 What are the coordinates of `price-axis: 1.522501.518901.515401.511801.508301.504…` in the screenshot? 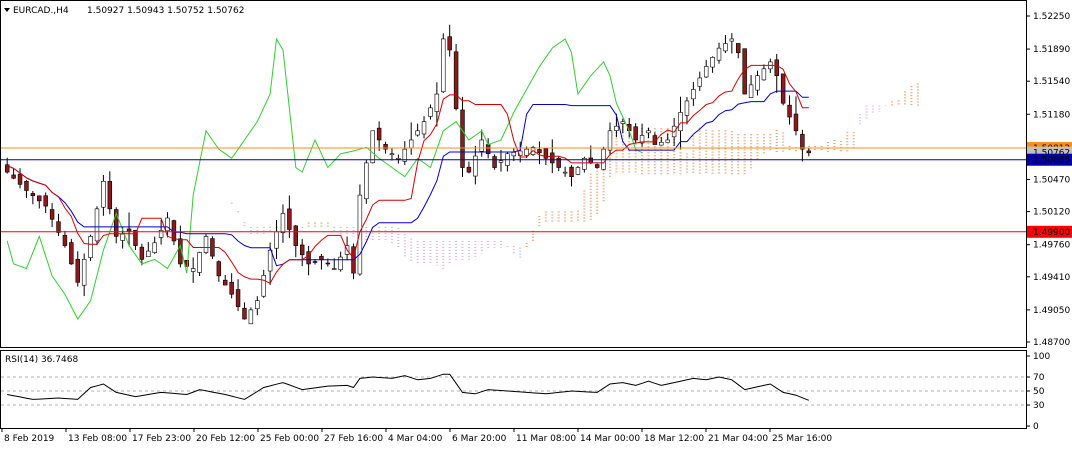 It's located at (1048, 180).